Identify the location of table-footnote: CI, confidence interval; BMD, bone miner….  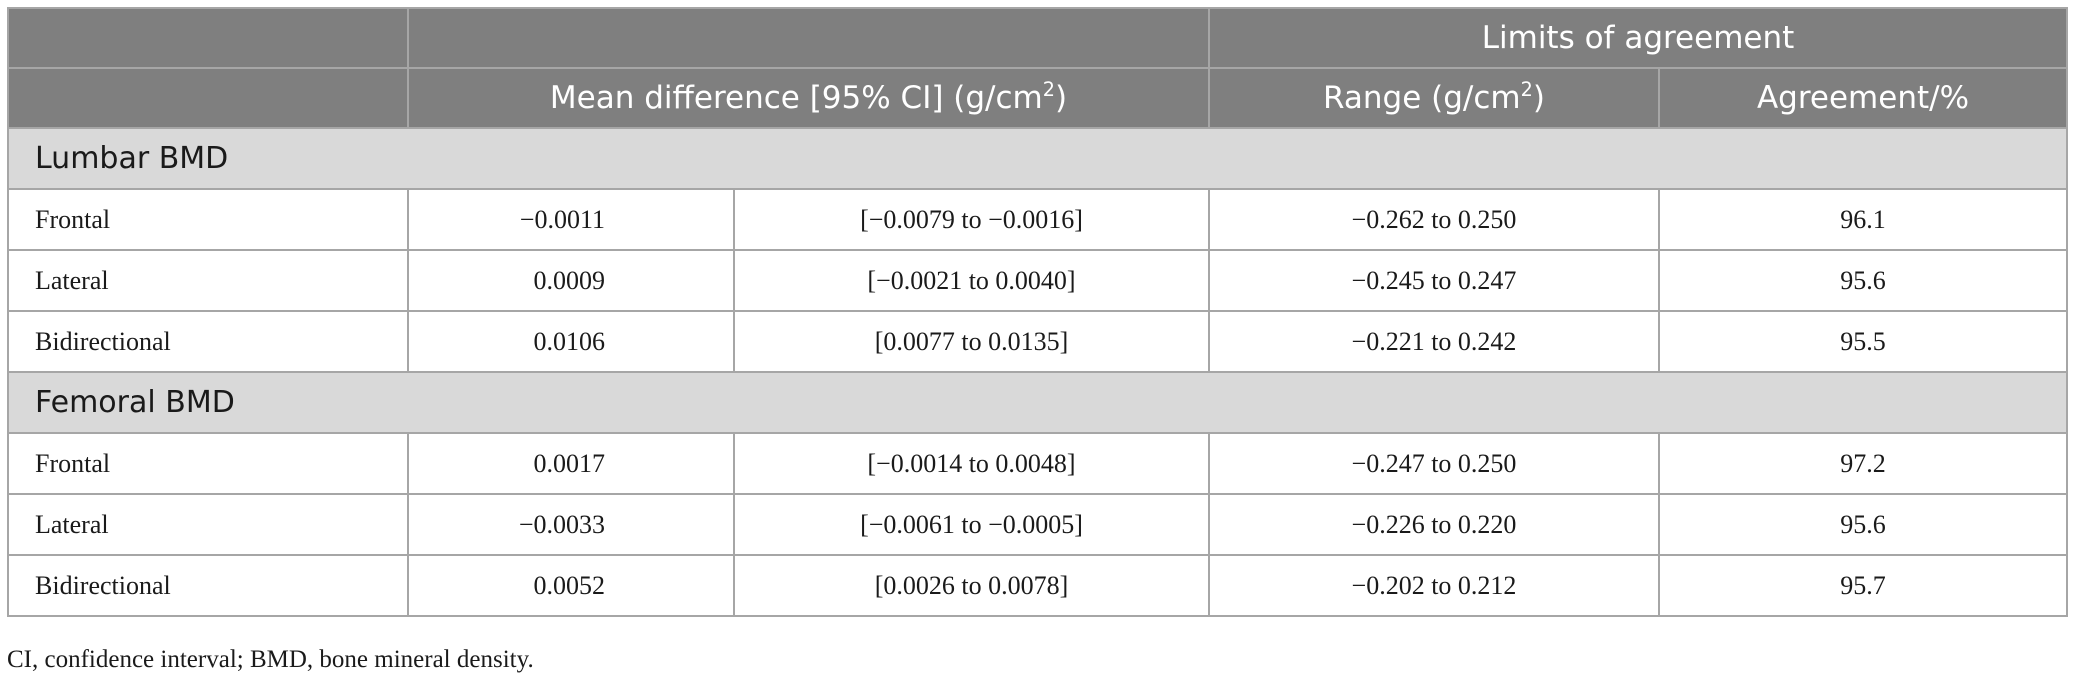
(270, 659).